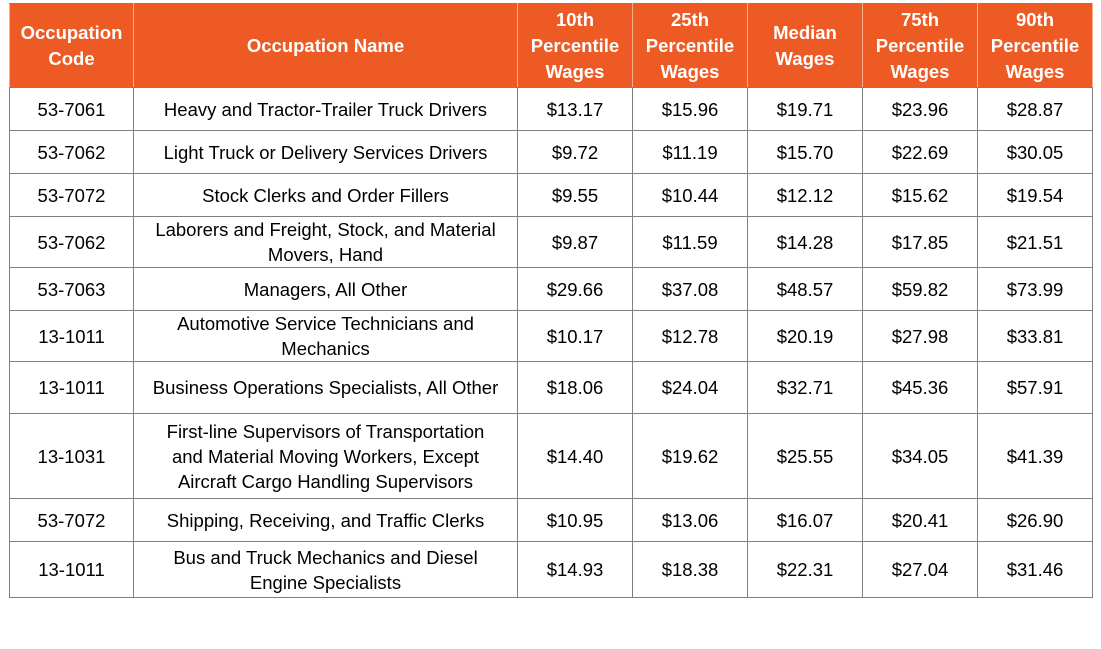  Describe the element at coordinates (325, 431) in the screenshot. I see `occupation-name-line: First-line Supervisors of Transportation` at that location.